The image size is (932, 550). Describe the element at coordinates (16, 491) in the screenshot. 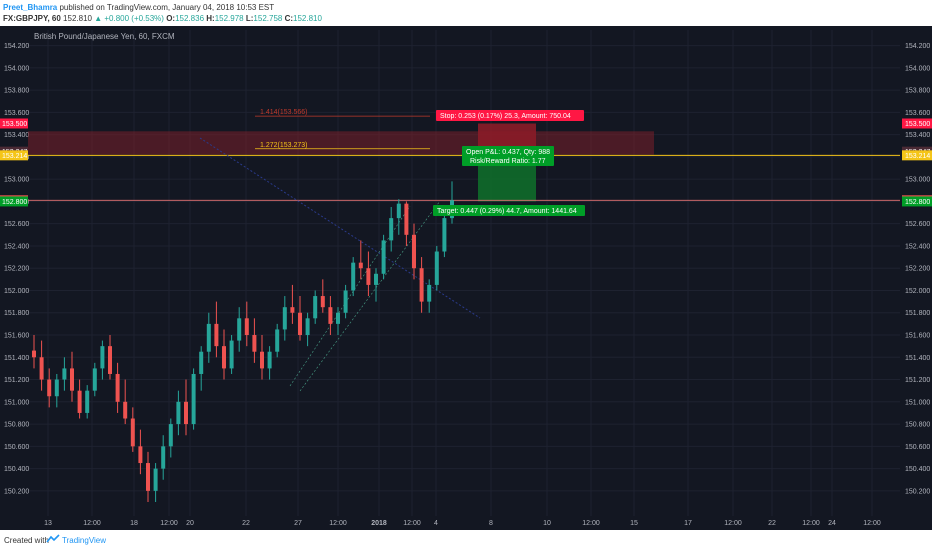

I see `y-tick-left-20: 150.200` at that location.